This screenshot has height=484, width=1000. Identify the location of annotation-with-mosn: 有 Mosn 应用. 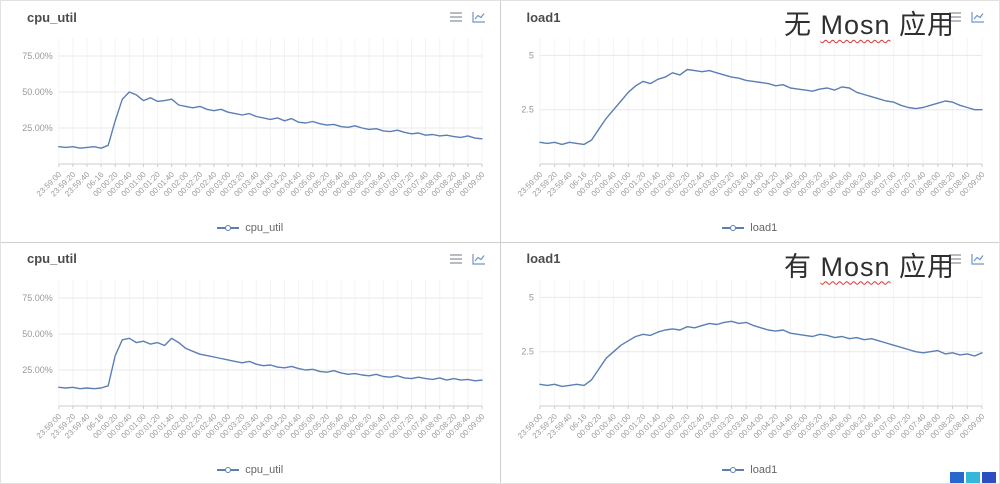
(869, 264).